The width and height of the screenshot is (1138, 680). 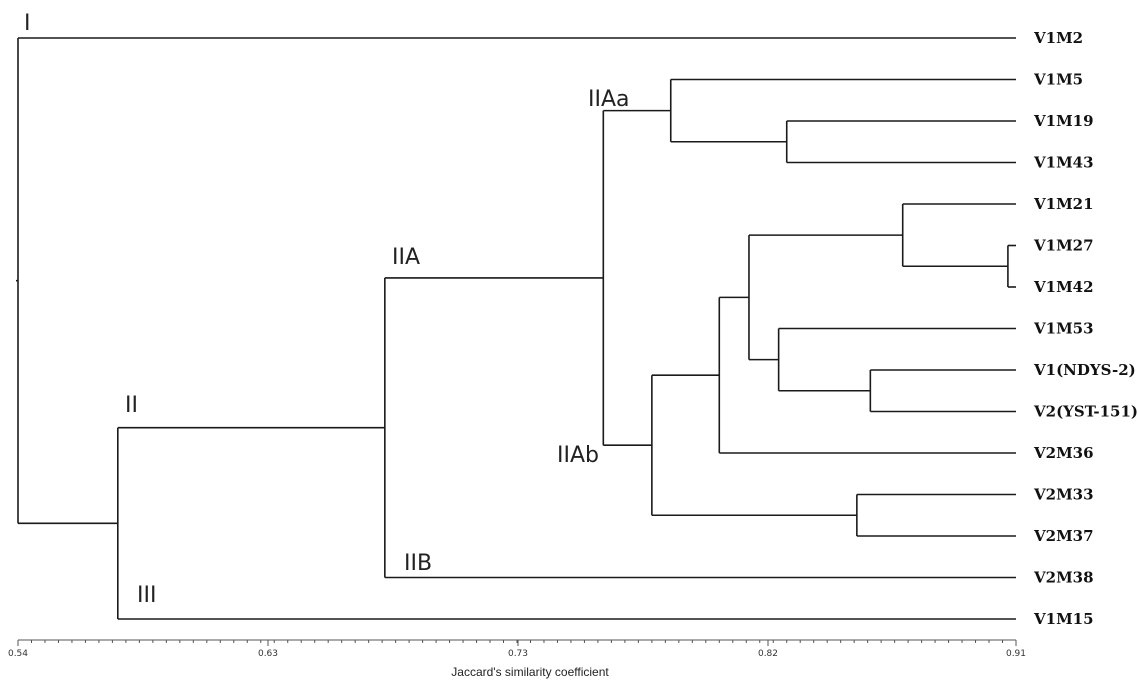 What do you see at coordinates (1016, 654) in the screenshot?
I see `x-axis-tick-label: 0.91` at bounding box center [1016, 654].